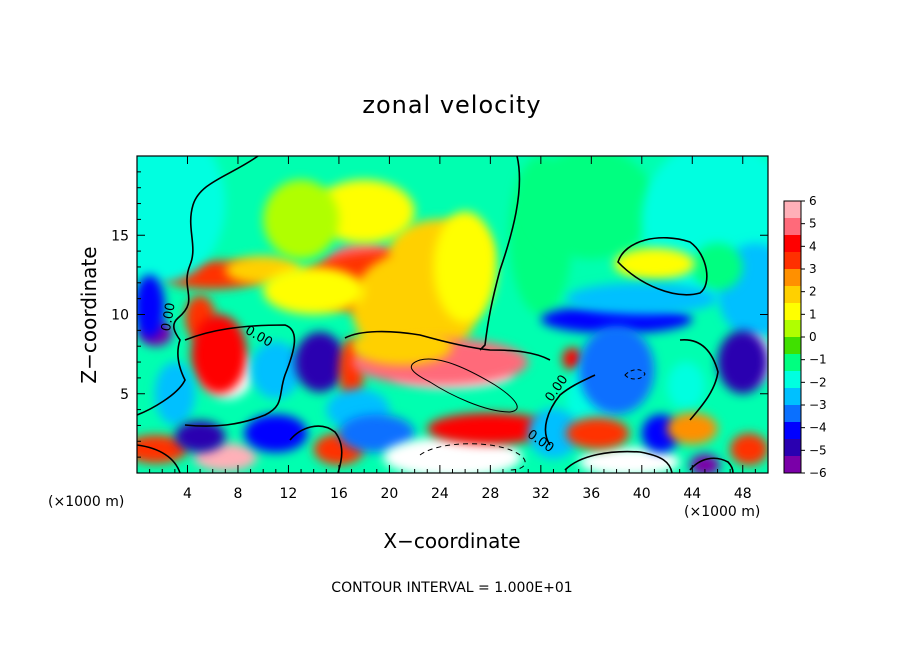 The height and width of the screenshot is (654, 904). I want to click on colorbar-label: −1, so click(818, 360).